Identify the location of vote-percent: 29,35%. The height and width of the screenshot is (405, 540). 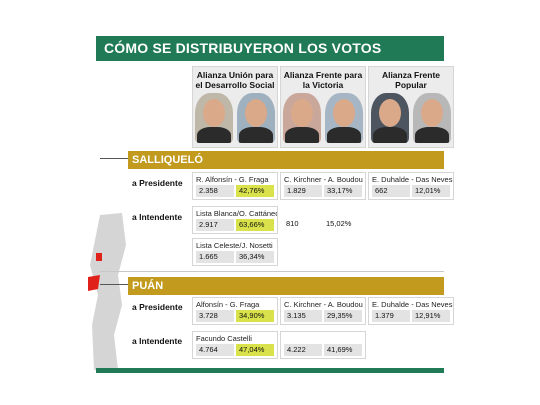
(343, 316).